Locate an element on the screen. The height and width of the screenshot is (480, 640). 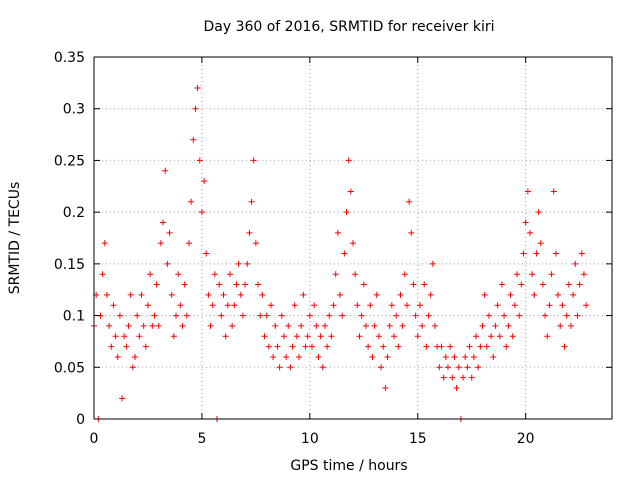
x-tick-label: 20 is located at coordinates (526, 439).